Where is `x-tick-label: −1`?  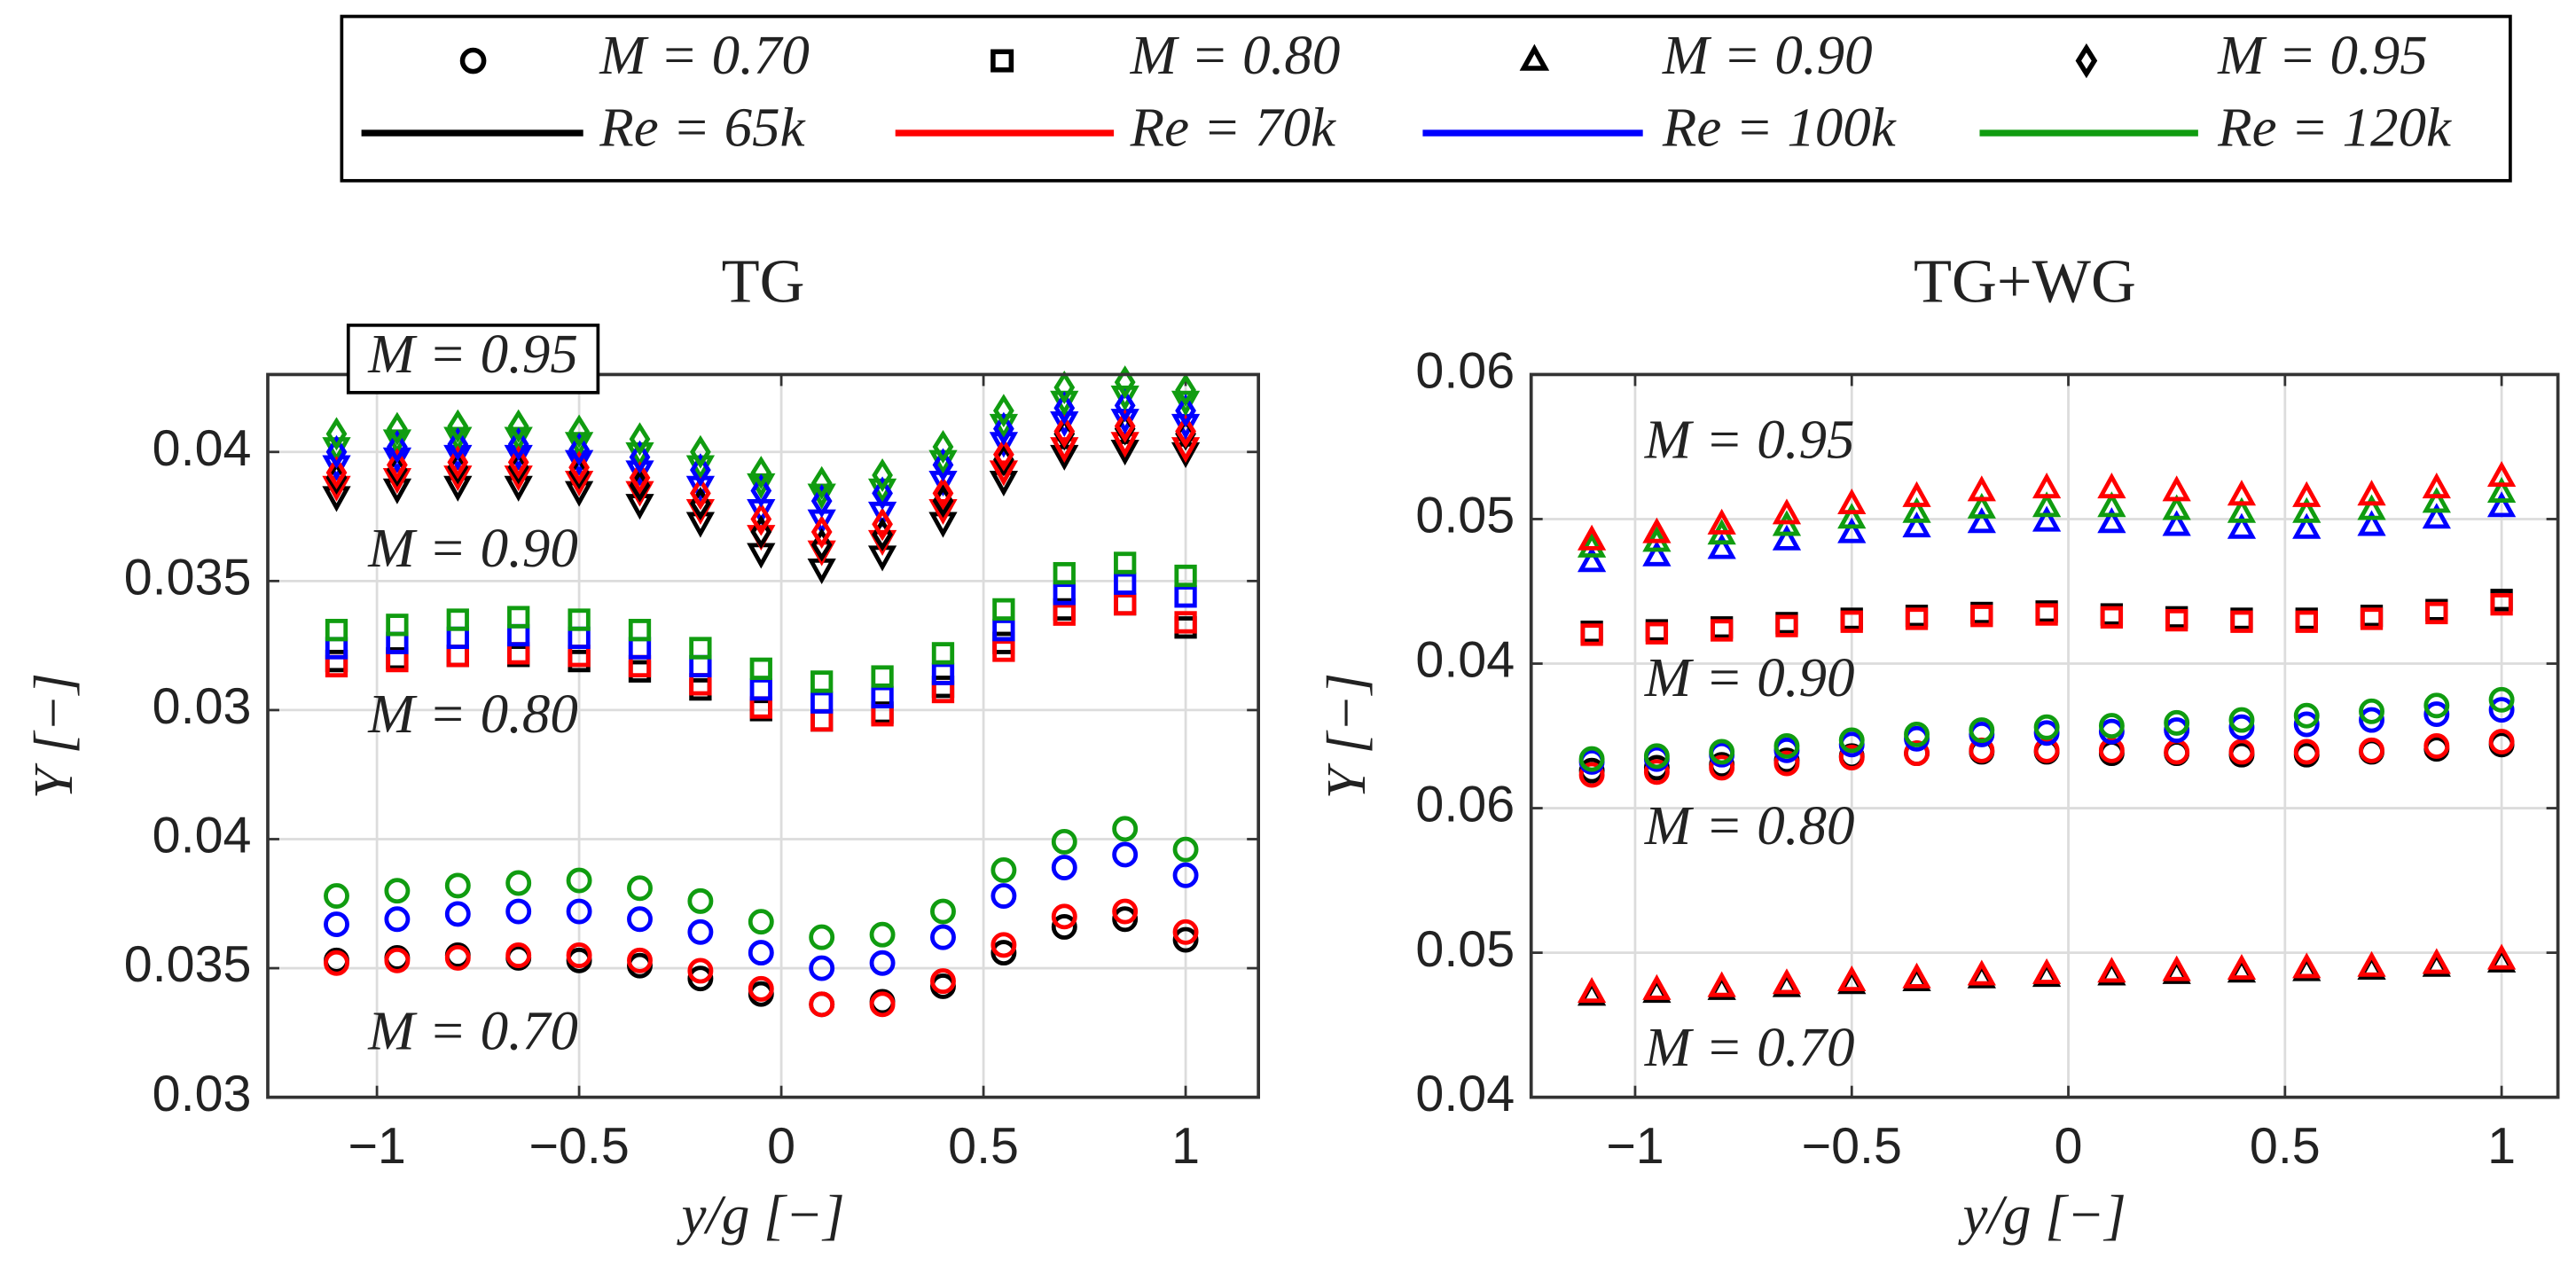
x-tick-label: −1 is located at coordinates (1635, 1146).